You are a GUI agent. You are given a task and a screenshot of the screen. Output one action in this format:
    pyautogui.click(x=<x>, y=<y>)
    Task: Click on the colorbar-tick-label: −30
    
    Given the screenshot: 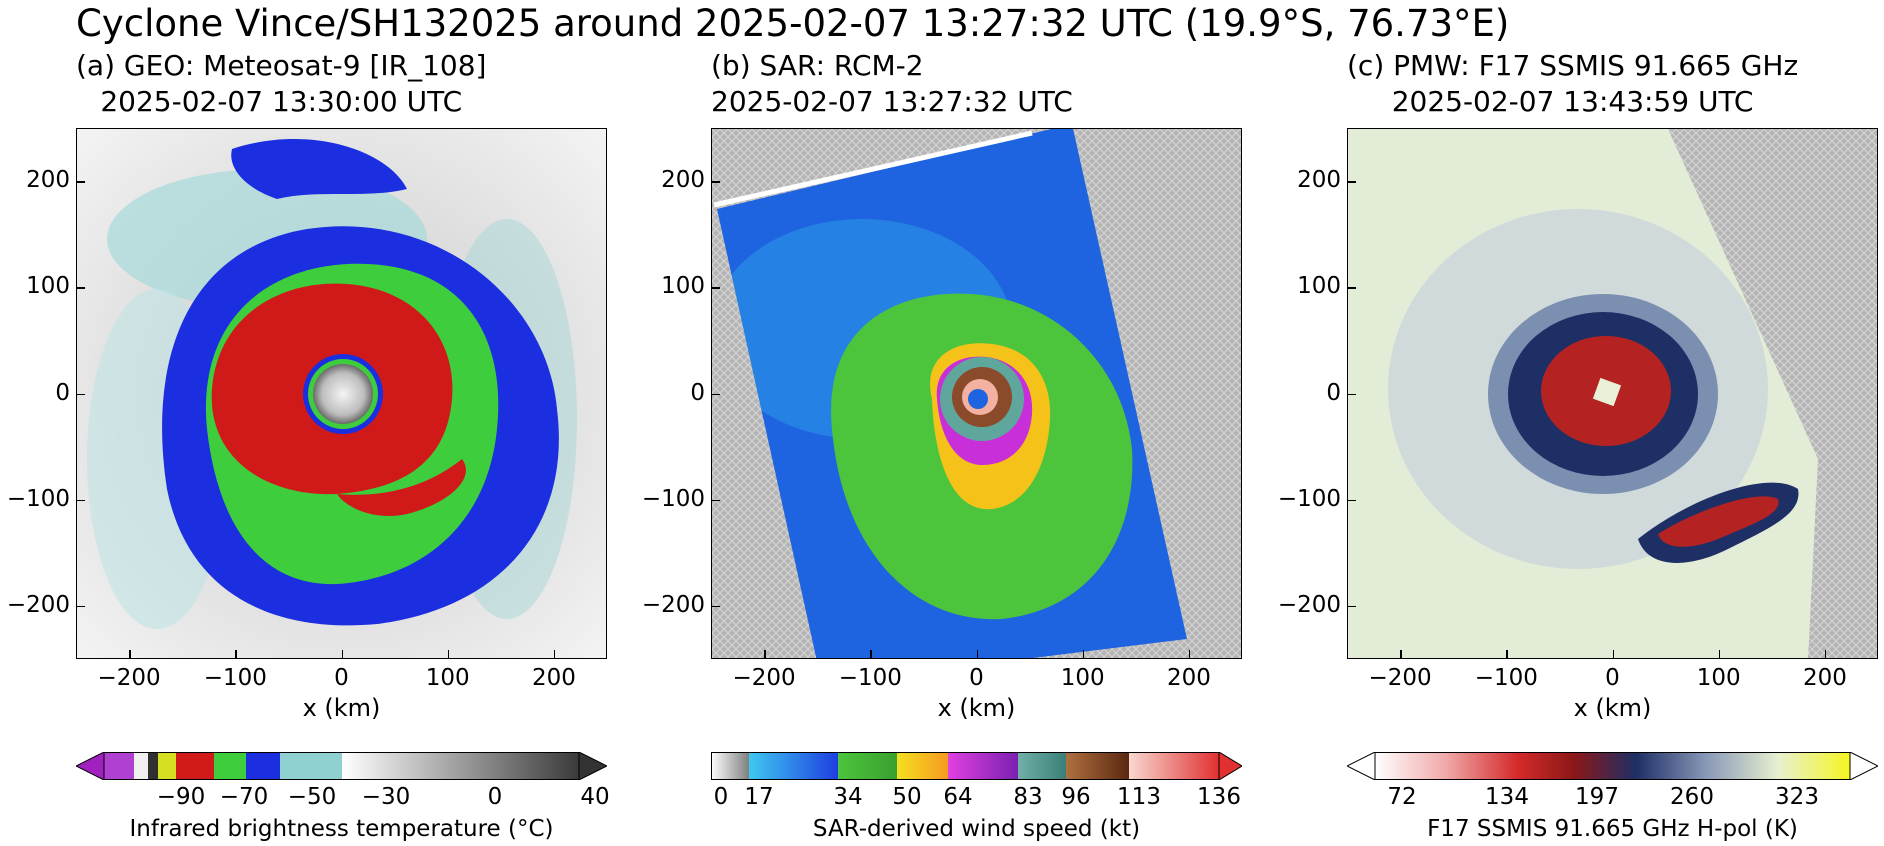 What is the action you would take?
    pyautogui.click(x=386, y=797)
    